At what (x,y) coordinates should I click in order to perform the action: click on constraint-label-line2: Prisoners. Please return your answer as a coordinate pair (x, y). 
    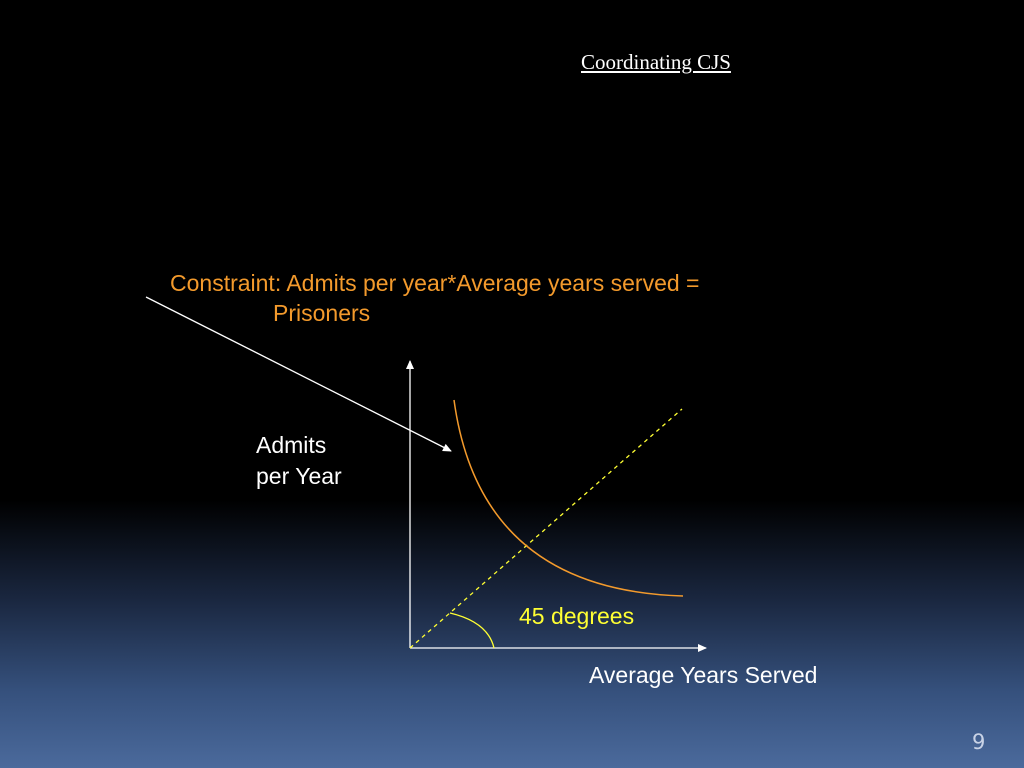
    Looking at the image, I should click on (322, 313).